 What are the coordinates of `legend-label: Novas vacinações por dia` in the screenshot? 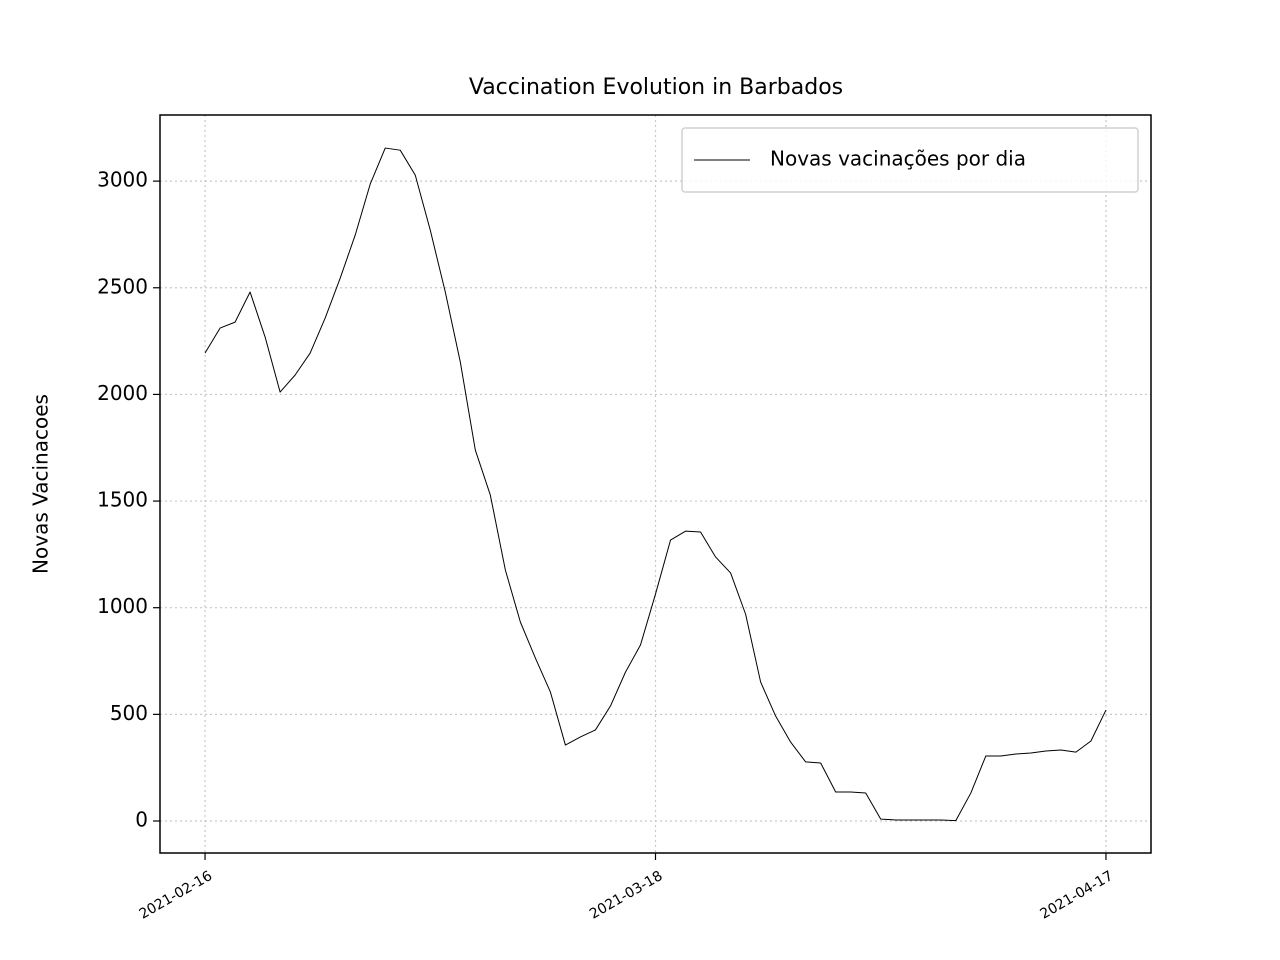 It's located at (898, 159).